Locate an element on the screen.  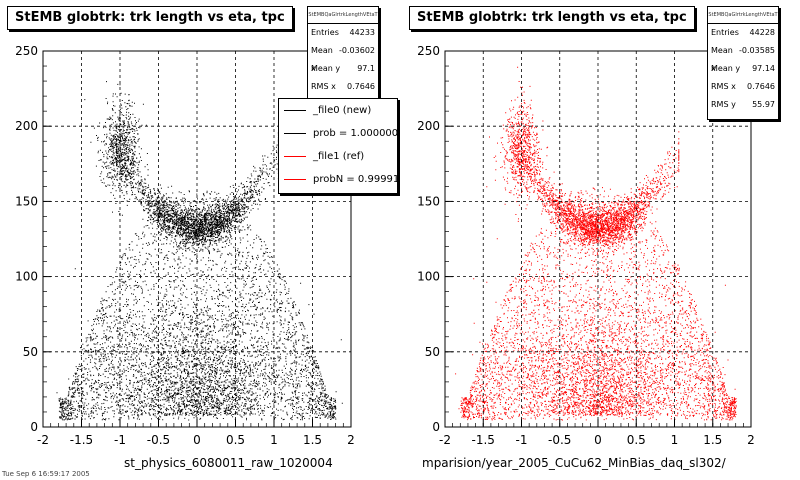
legend-entry: _file1 (ref) is located at coordinates (338, 156).